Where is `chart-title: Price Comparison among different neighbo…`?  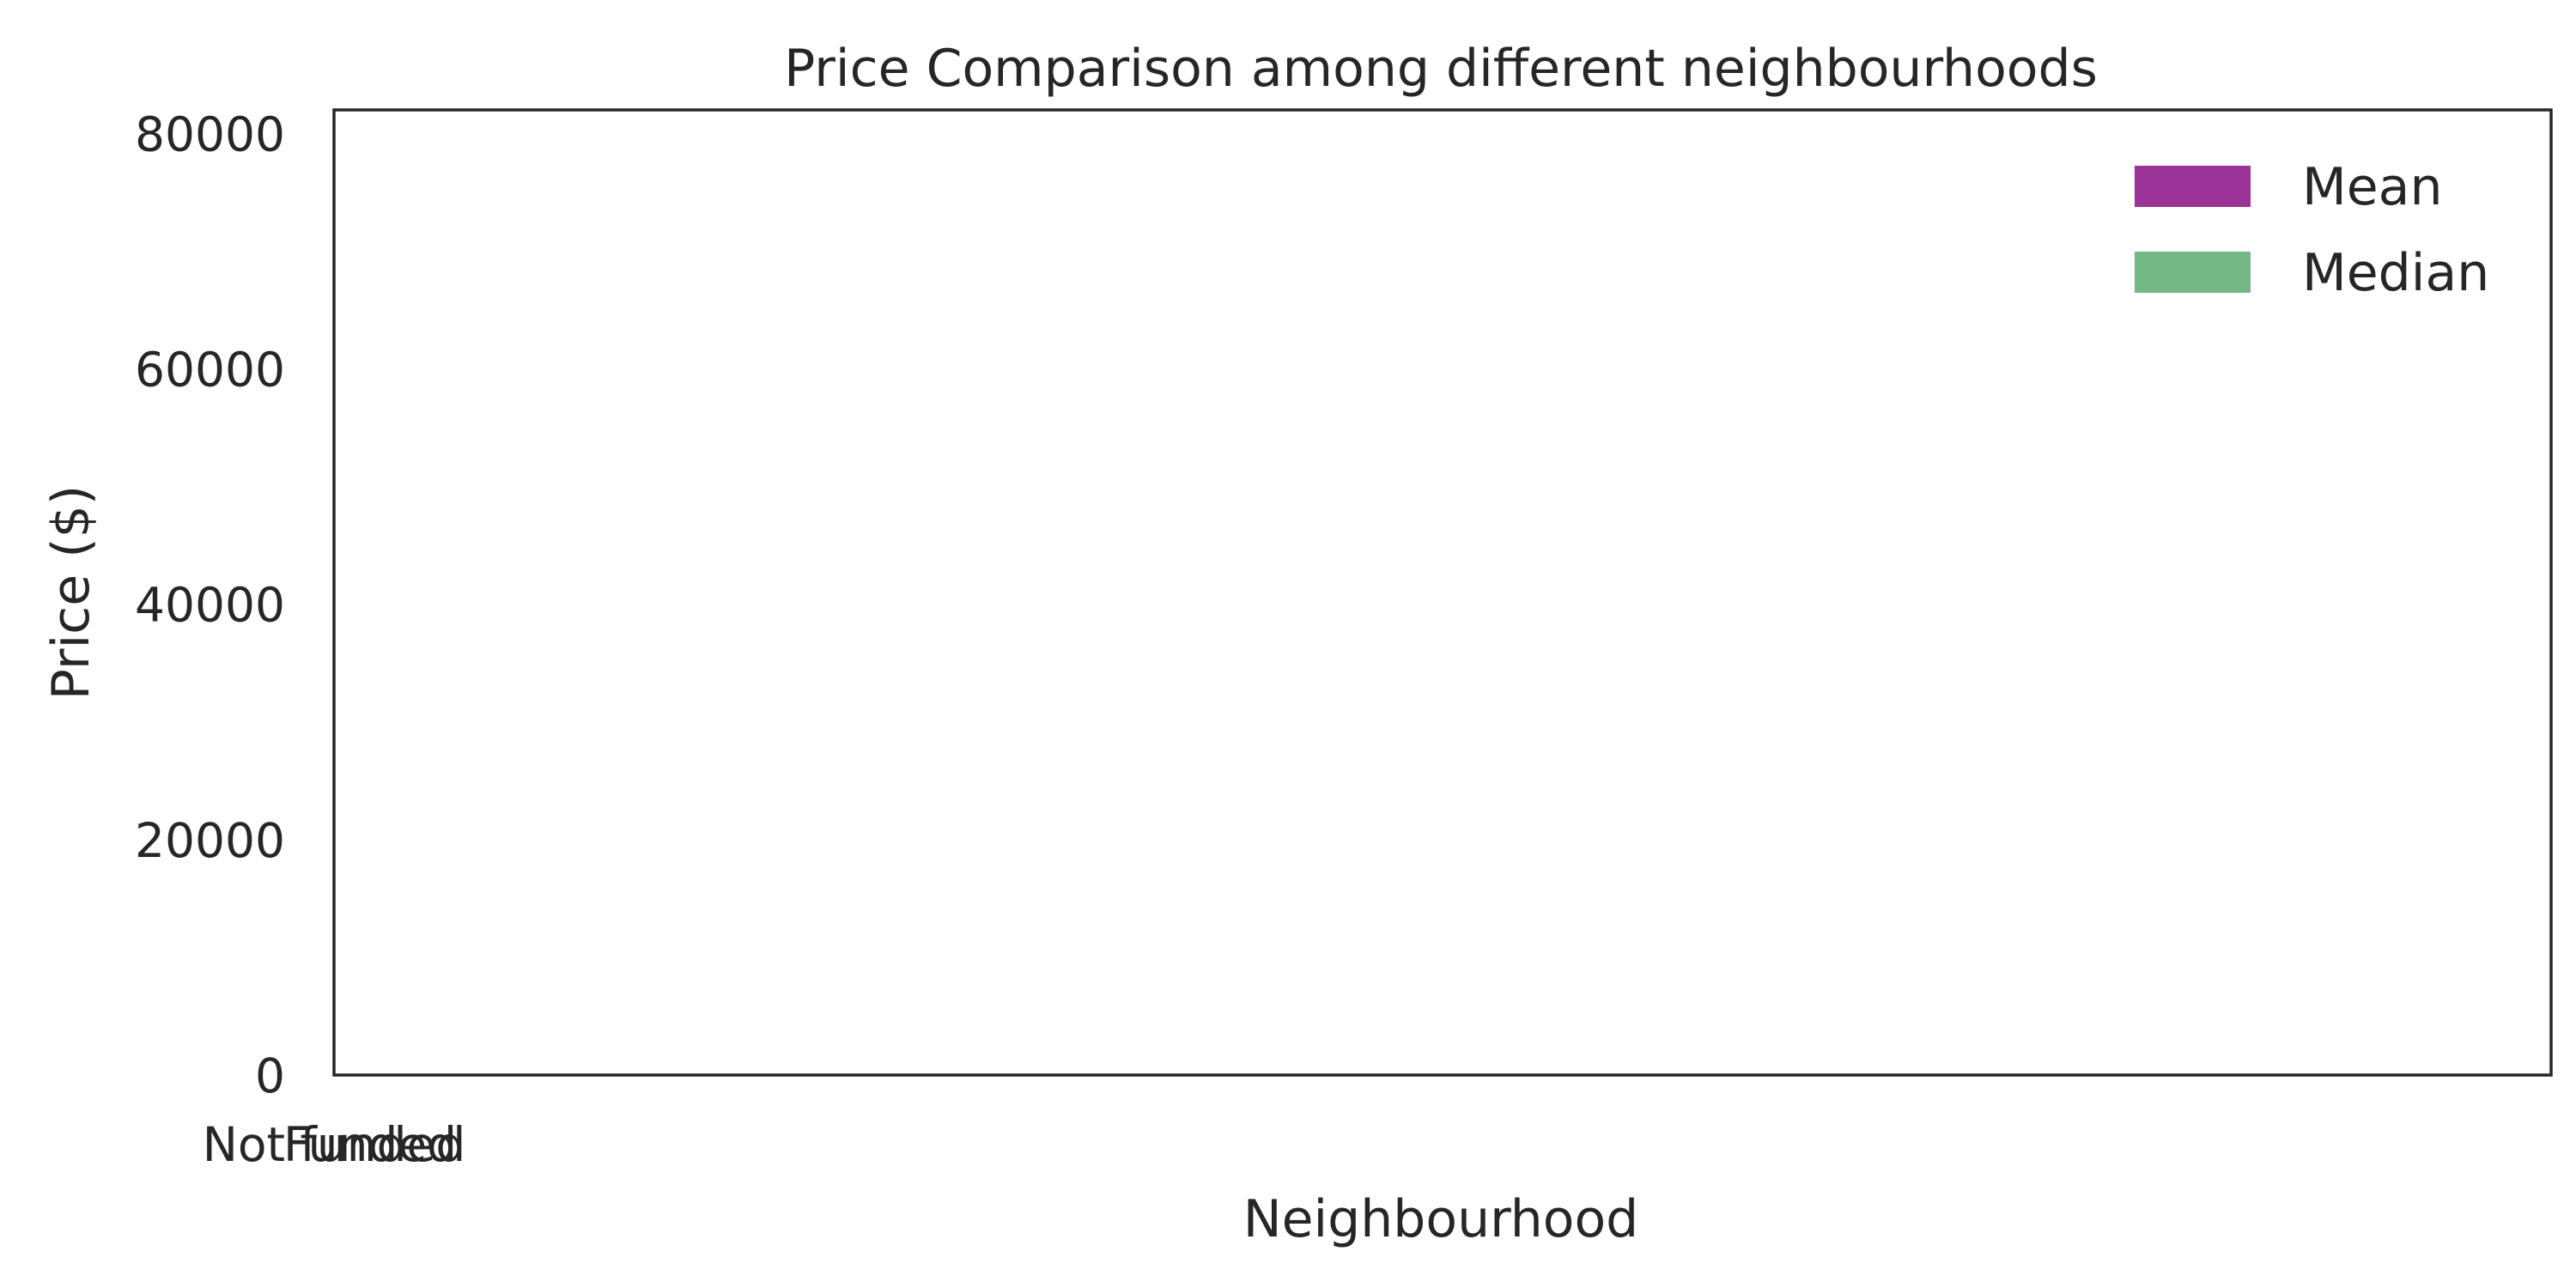 chart-title: Price Comparison among different neighbo… is located at coordinates (1441, 69).